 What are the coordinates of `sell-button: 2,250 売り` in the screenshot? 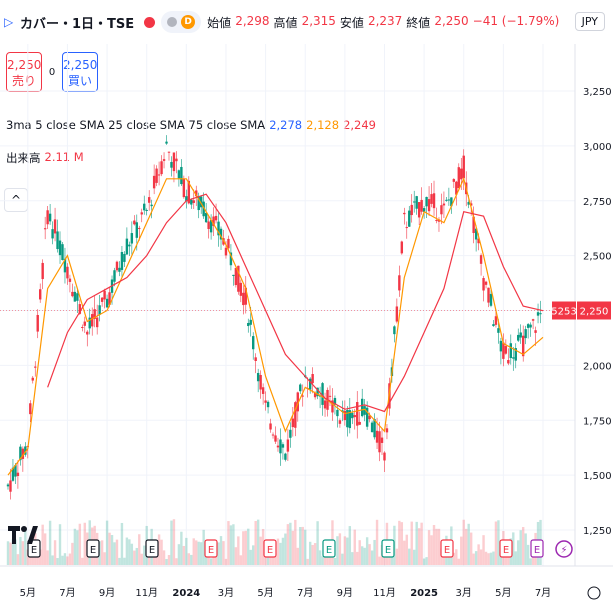 It's located at (24, 72).